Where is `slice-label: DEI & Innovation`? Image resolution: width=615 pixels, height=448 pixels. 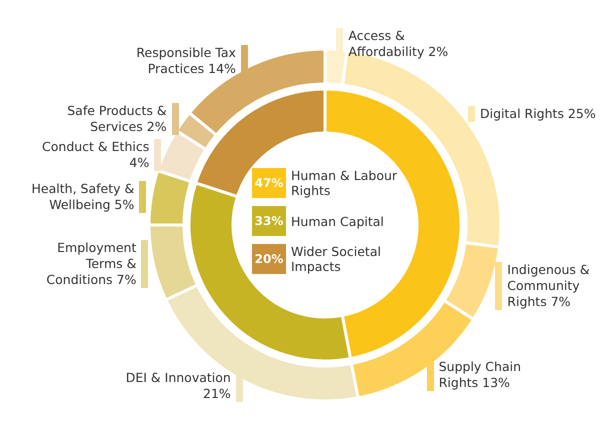 slice-label: DEI & Innovation is located at coordinates (178, 378).